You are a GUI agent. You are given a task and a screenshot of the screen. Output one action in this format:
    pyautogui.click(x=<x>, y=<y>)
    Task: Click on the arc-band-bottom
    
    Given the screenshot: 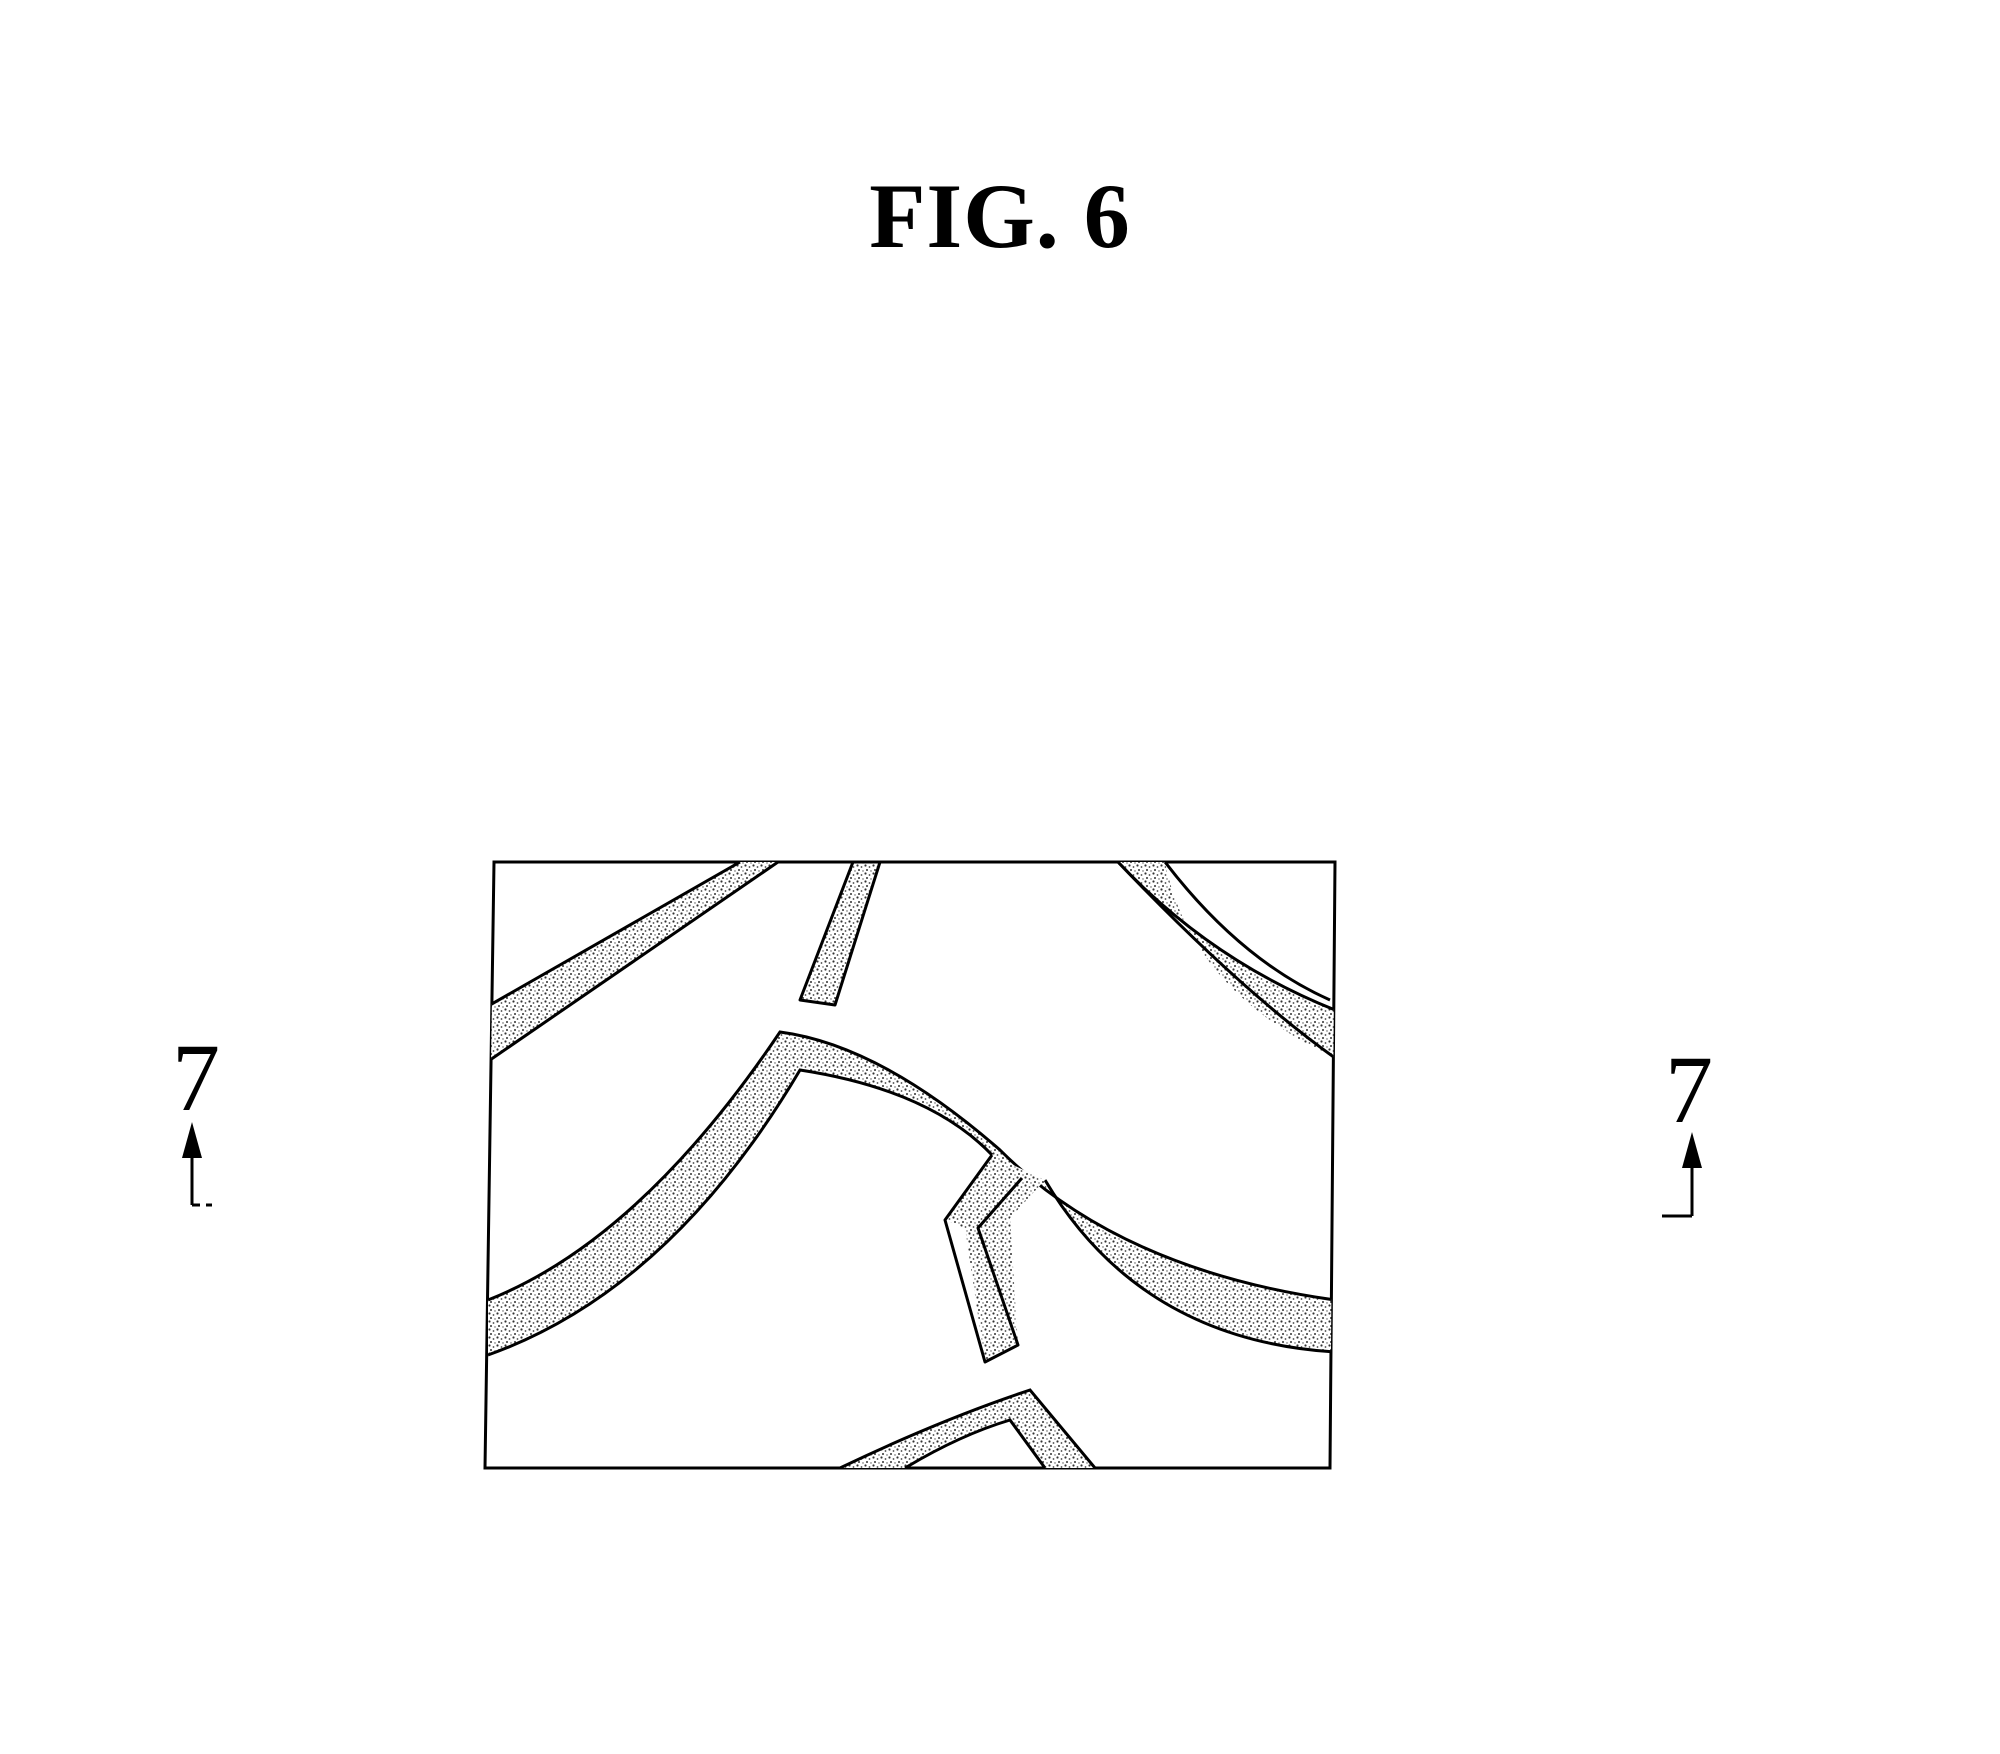 What is the action you would take?
    pyautogui.click(x=967, y=1429)
    